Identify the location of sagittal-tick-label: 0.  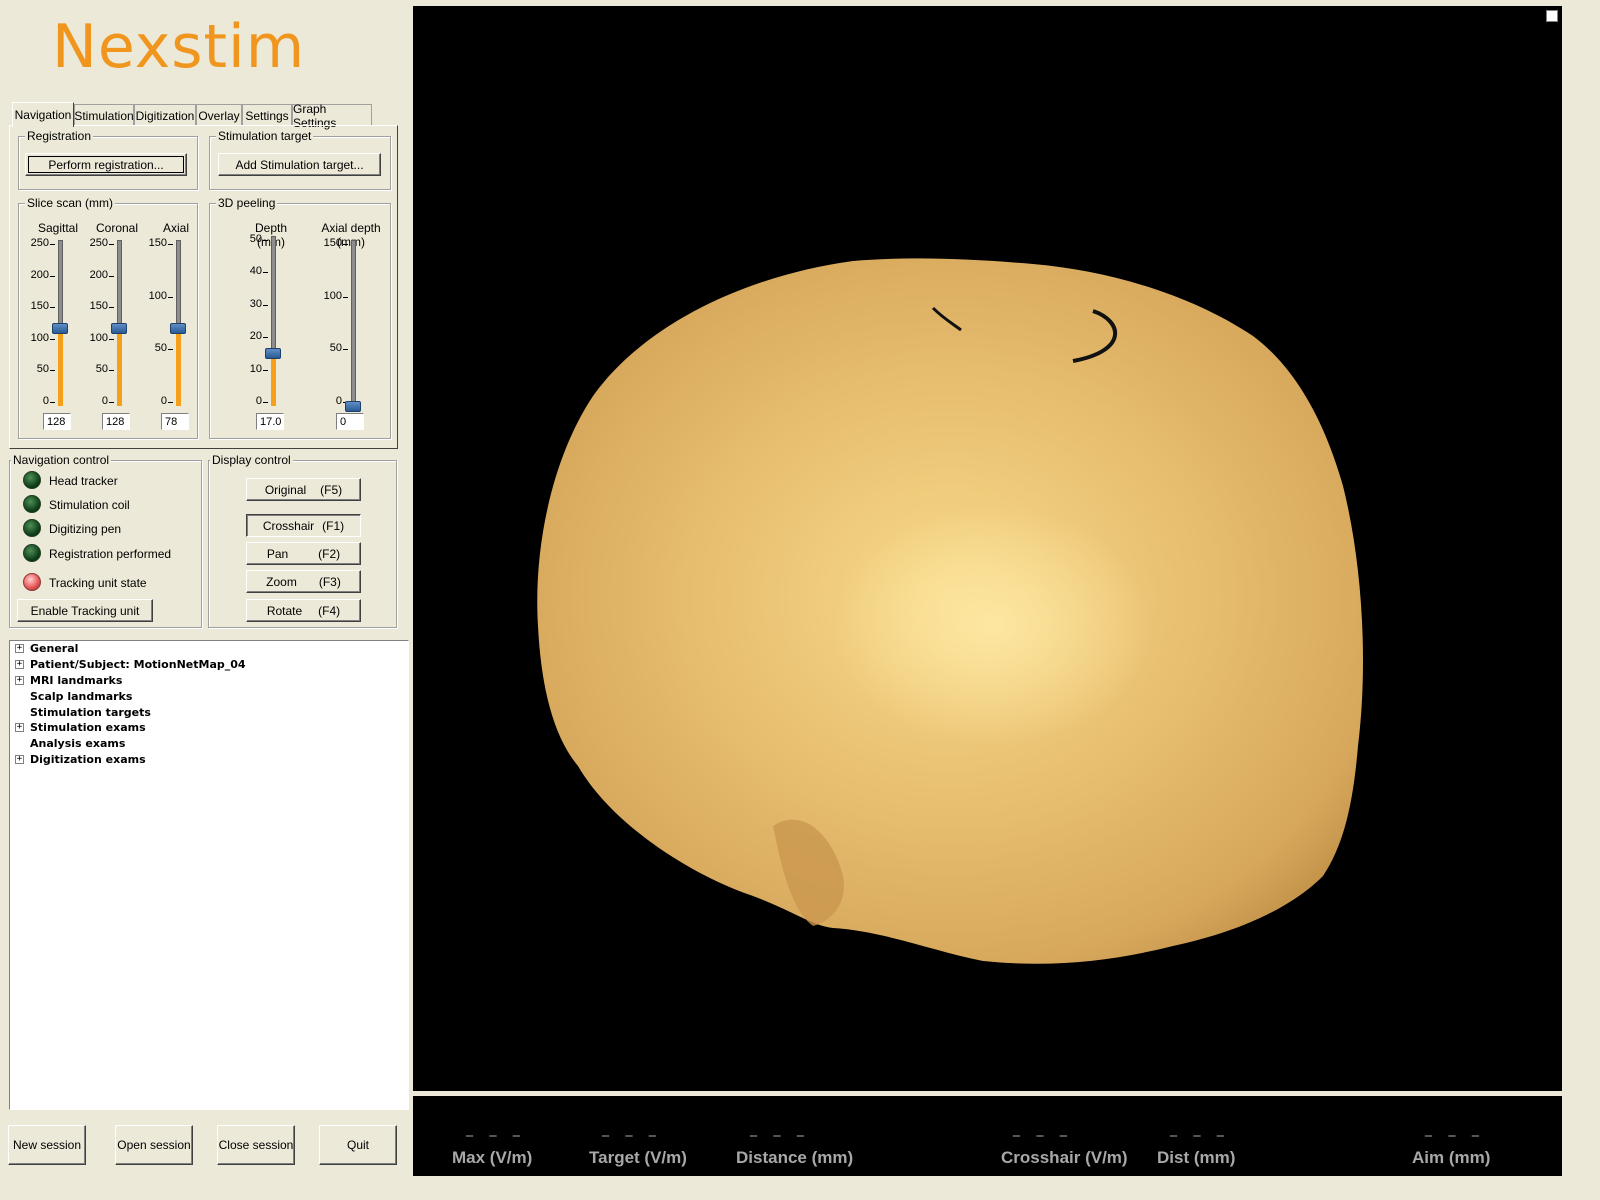
(45, 401).